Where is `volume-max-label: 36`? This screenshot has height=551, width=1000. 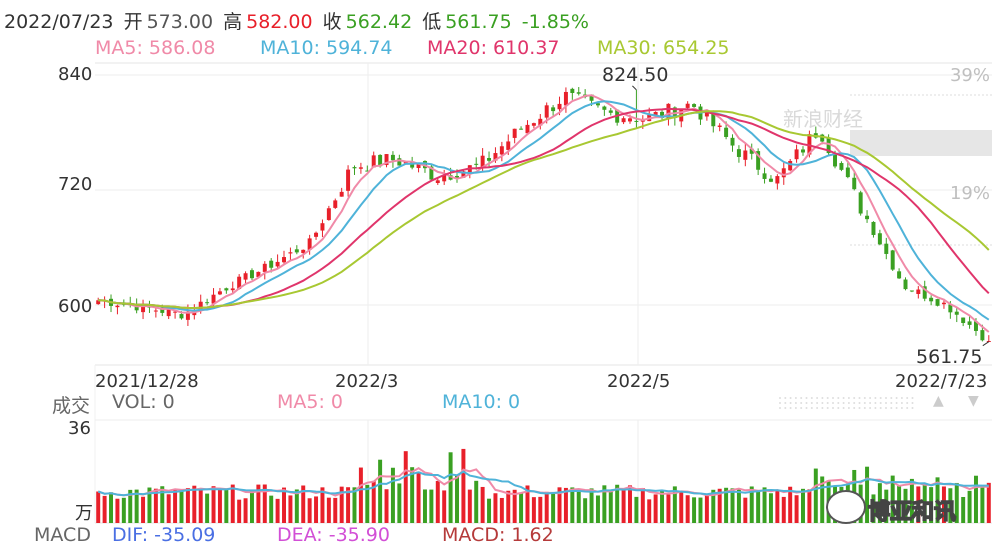 volume-max-label: 36 is located at coordinates (79, 428).